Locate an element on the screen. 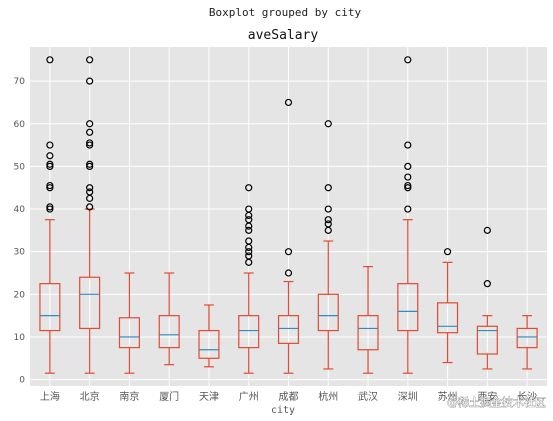 The width and height of the screenshot is (553, 421). watermark-text: @稀土掘金技术社区 is located at coordinates (496, 402).